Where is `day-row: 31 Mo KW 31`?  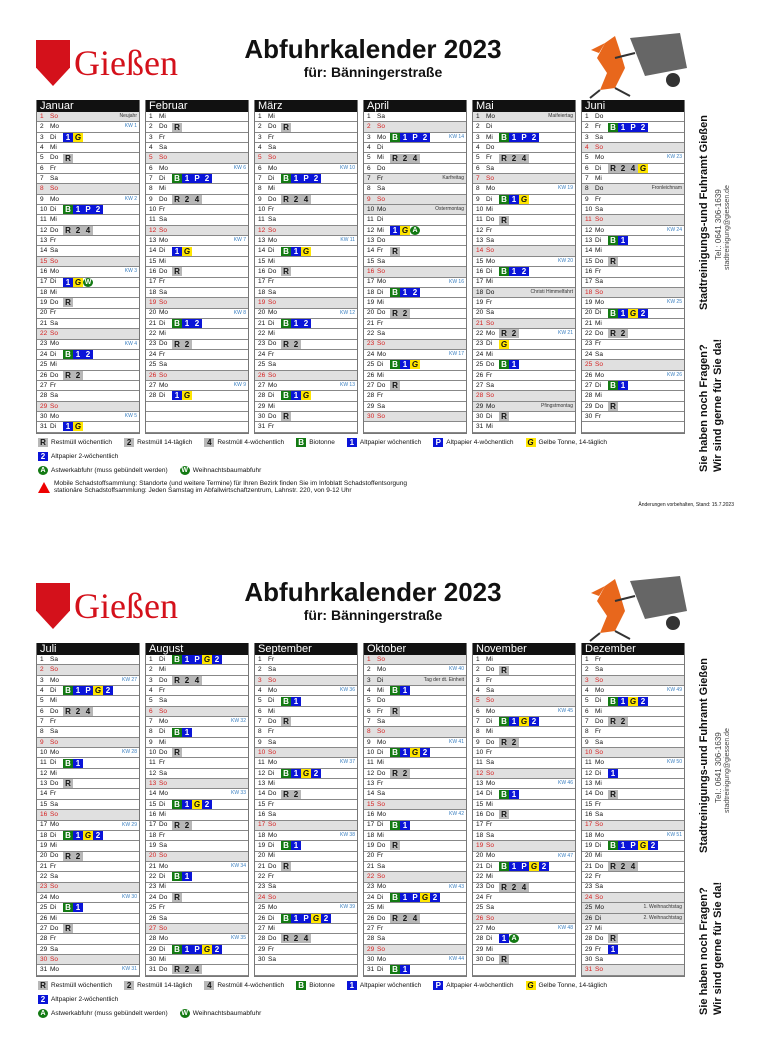 day-row: 31 Mo KW 31 is located at coordinates (88, 970).